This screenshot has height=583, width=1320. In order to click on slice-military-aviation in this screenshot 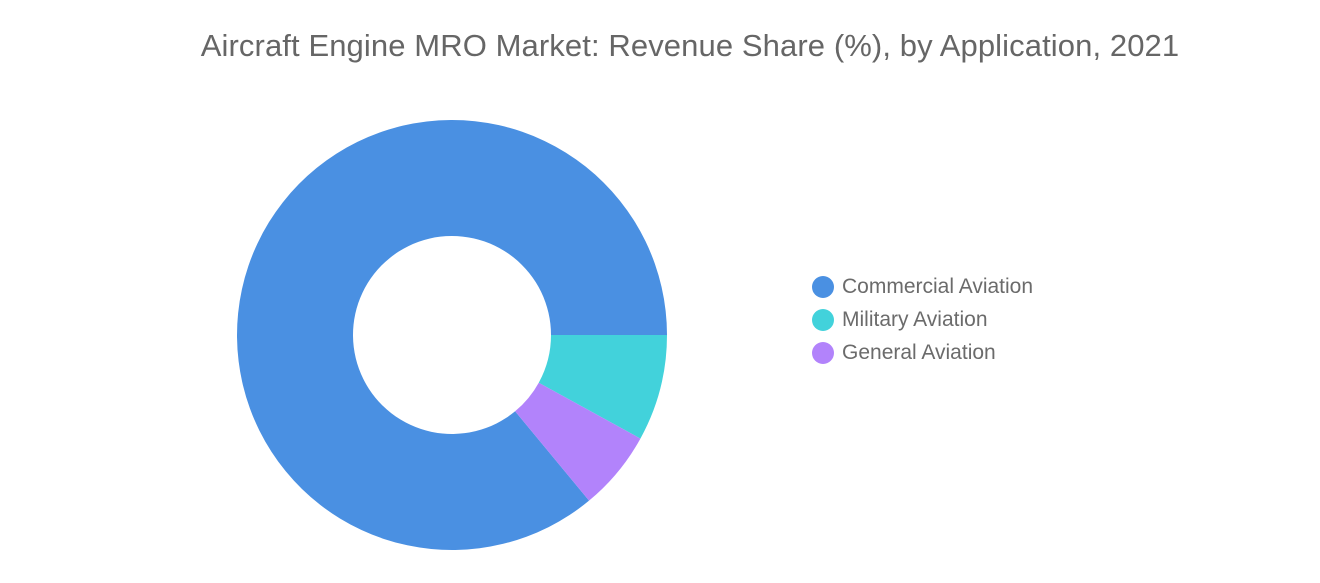, I will do `click(602, 387)`.